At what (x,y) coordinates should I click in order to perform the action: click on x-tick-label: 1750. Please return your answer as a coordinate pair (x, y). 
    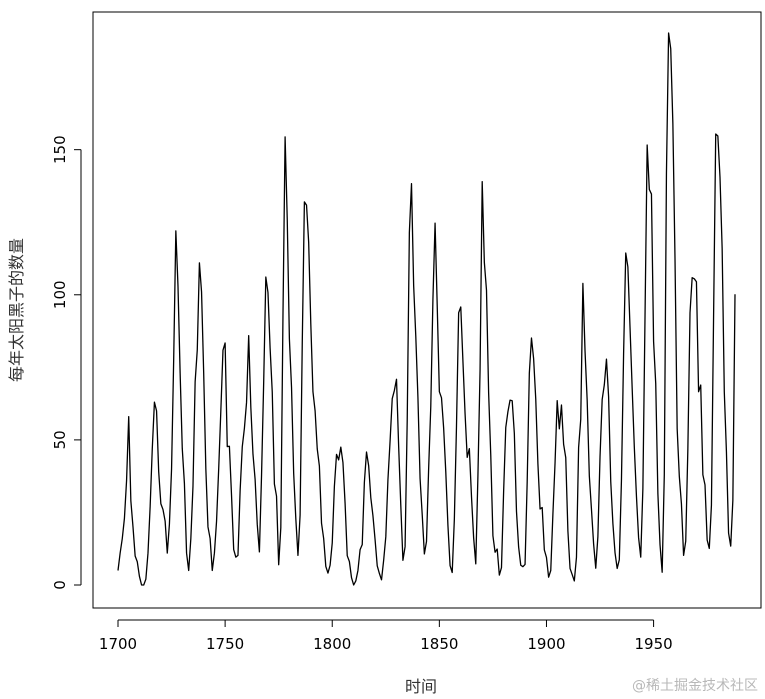
    Looking at the image, I should click on (225, 644).